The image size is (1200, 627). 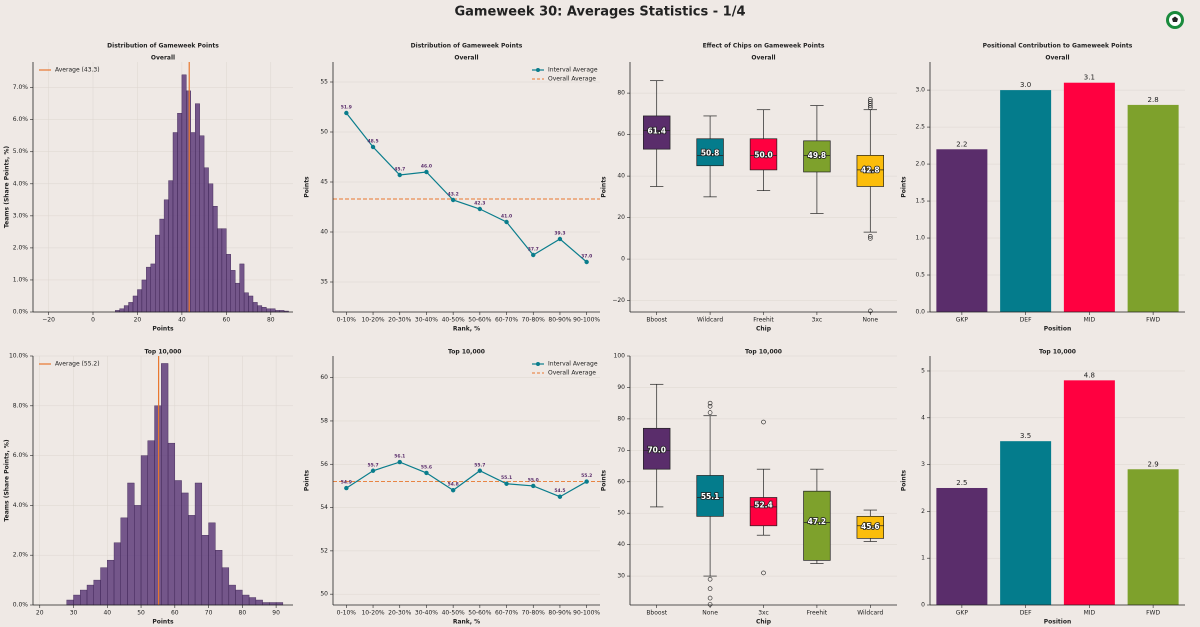 I want to click on x-tick-label: 80-90%, so click(x=559, y=320).